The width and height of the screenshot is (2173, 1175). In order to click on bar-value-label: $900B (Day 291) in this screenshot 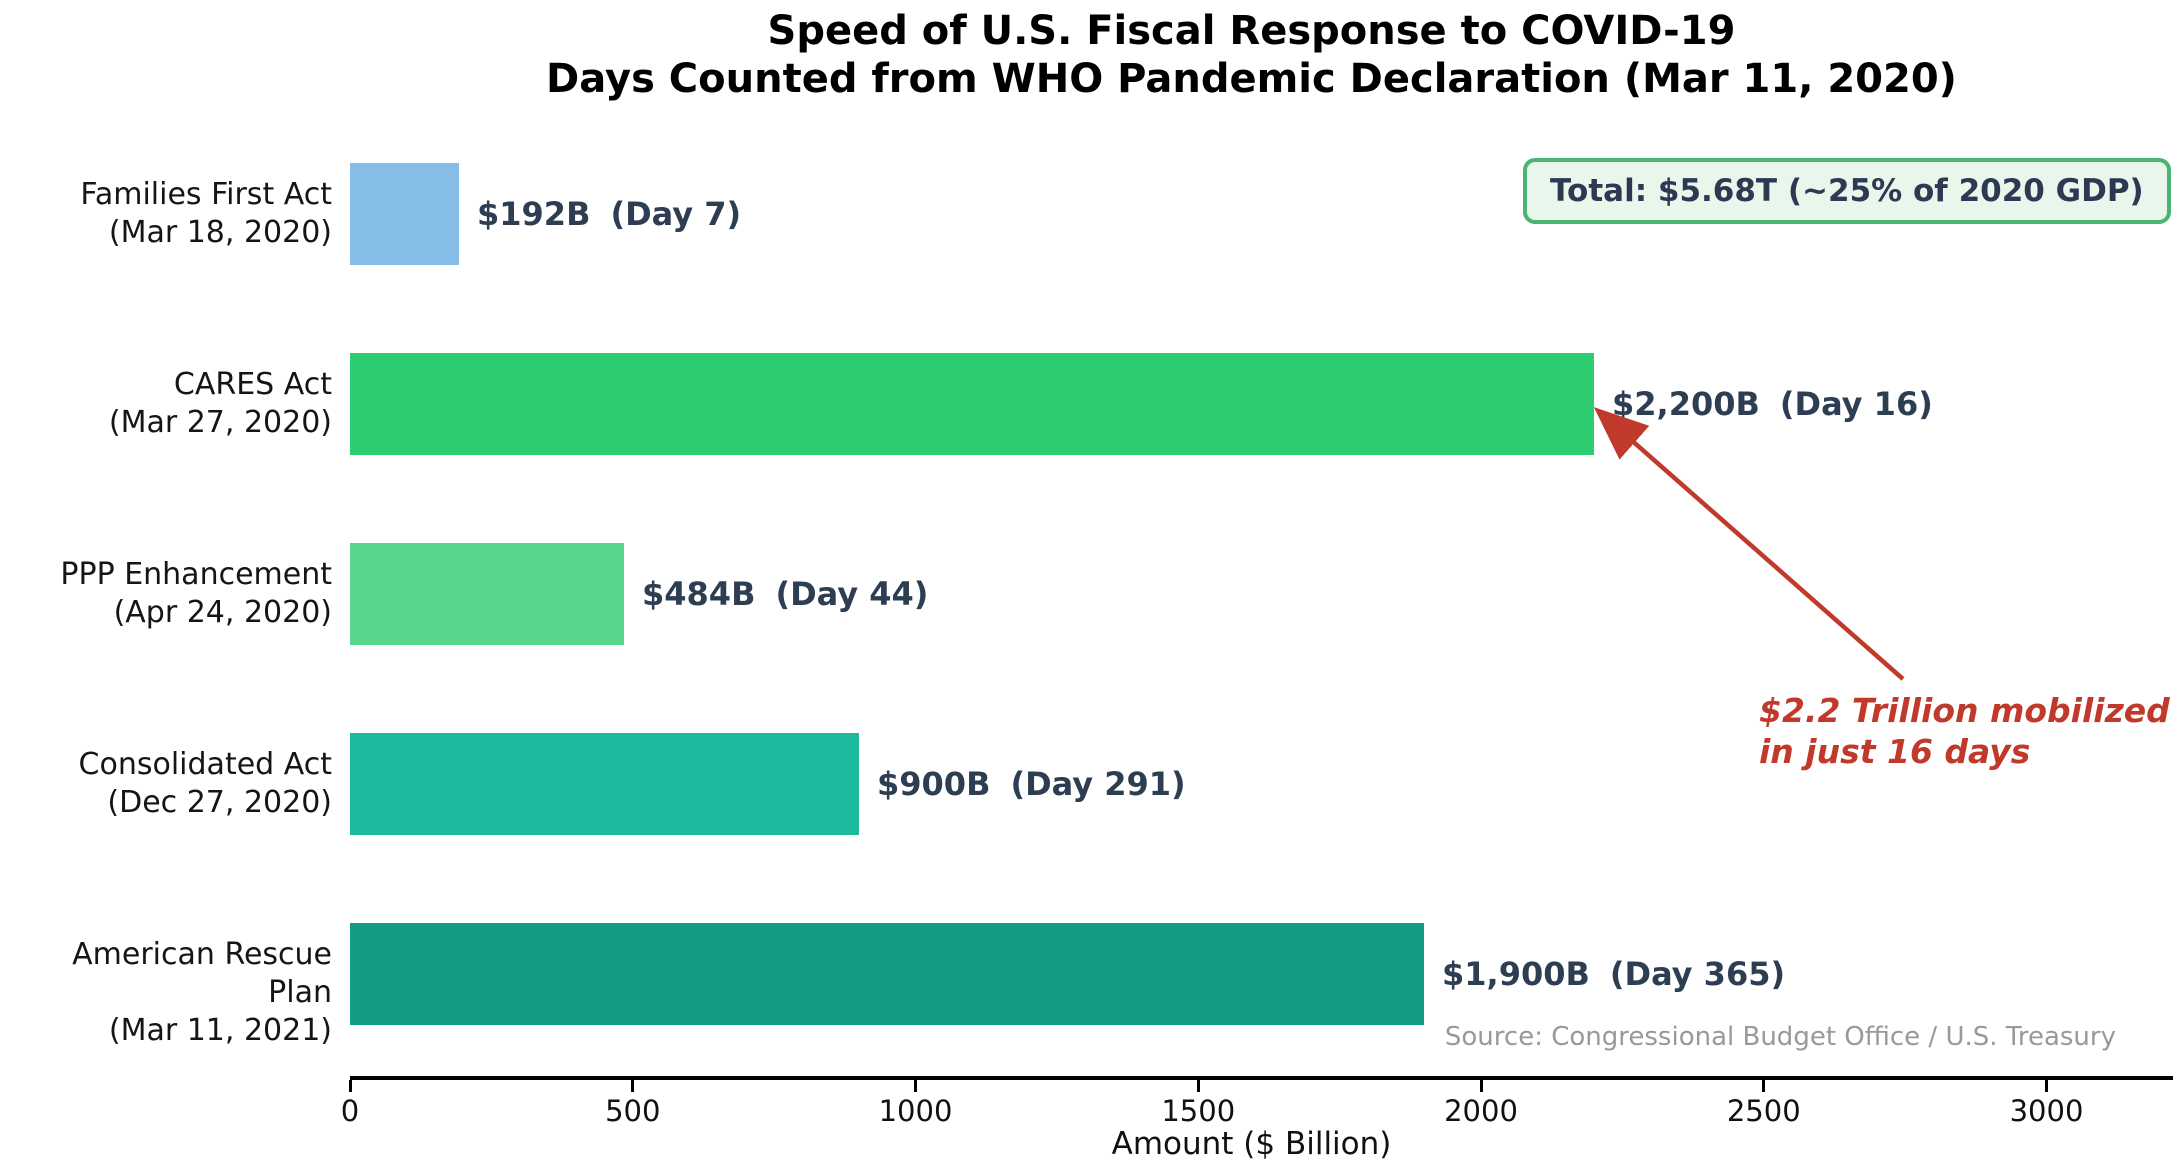, I will do `click(1031, 784)`.